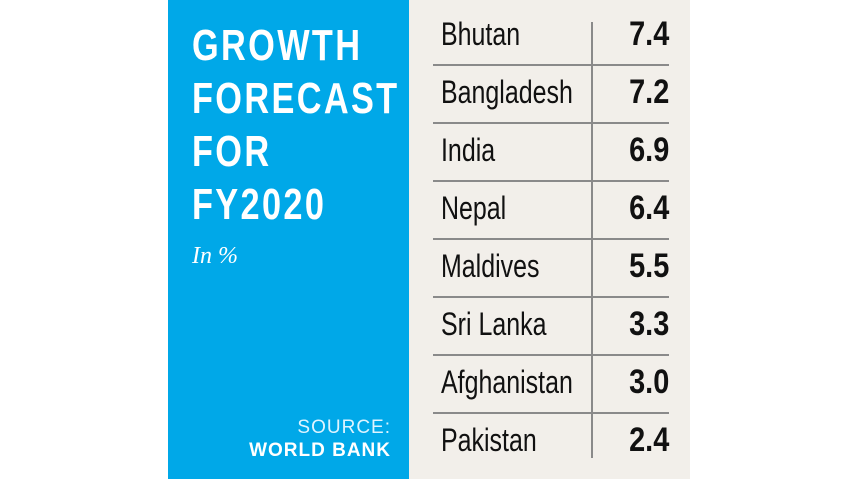  What do you see at coordinates (490, 266) in the screenshot?
I see `country-name: Maldives` at bounding box center [490, 266].